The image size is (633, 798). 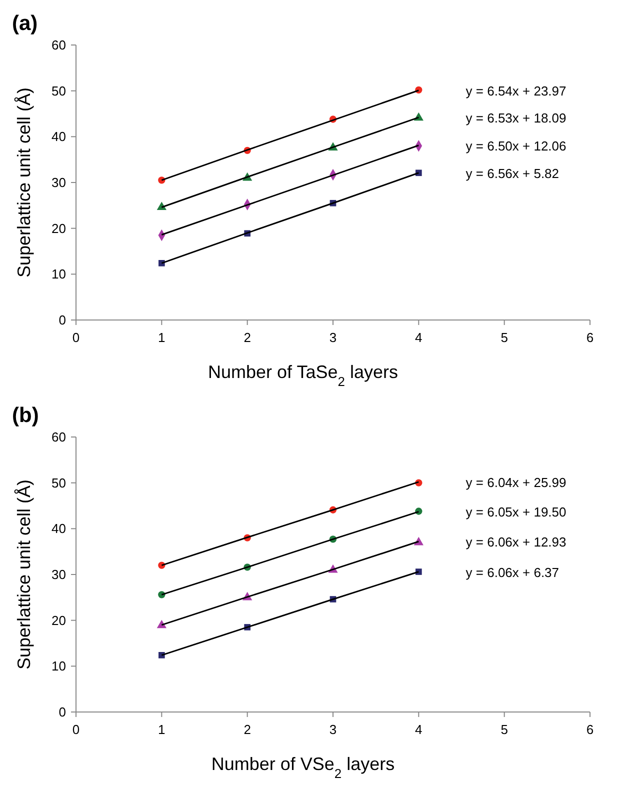 What do you see at coordinates (513, 572) in the screenshot?
I see `annotation: y = 6.06x + 6.37` at bounding box center [513, 572].